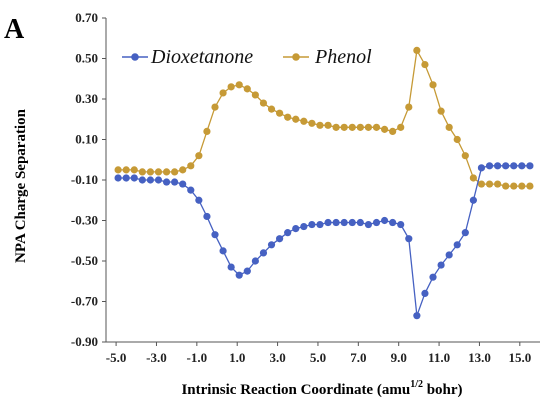 The image size is (550, 414). I want to click on x-tick-label: -5.0, so click(116, 357).